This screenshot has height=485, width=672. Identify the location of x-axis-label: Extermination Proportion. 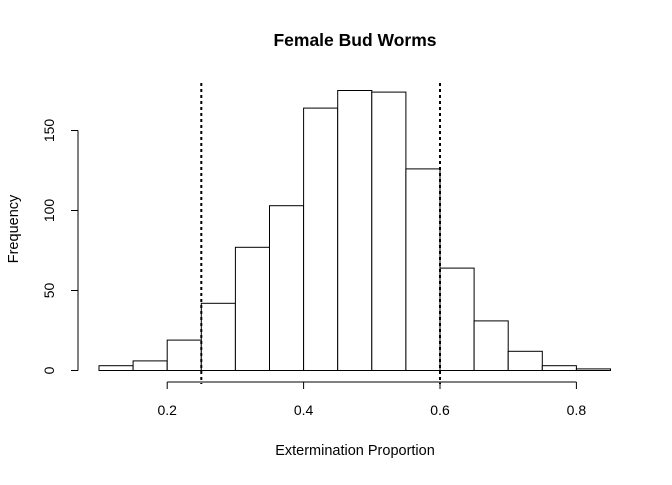
(355, 451).